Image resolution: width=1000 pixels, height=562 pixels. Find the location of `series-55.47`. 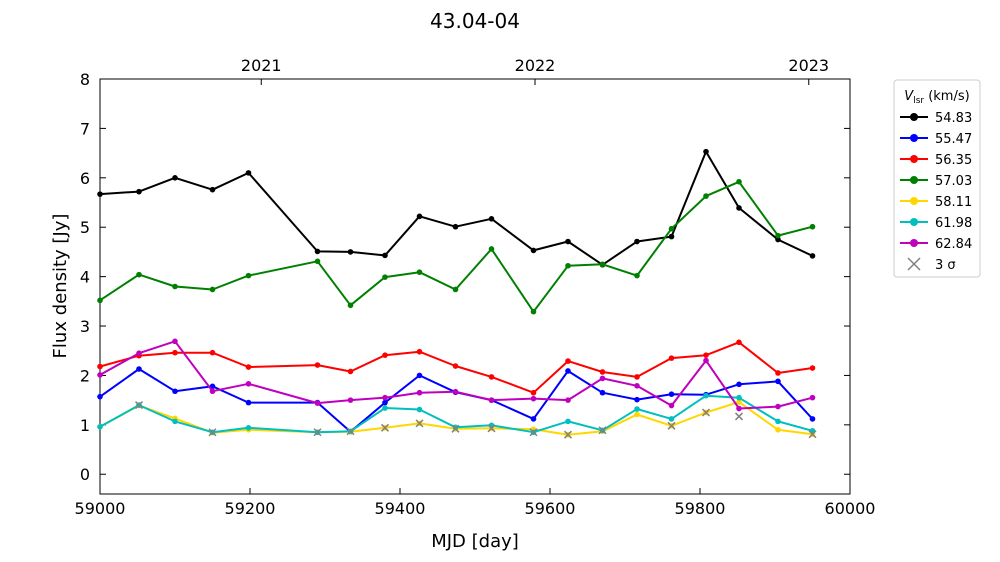

series-55.47 is located at coordinates (456, 400).